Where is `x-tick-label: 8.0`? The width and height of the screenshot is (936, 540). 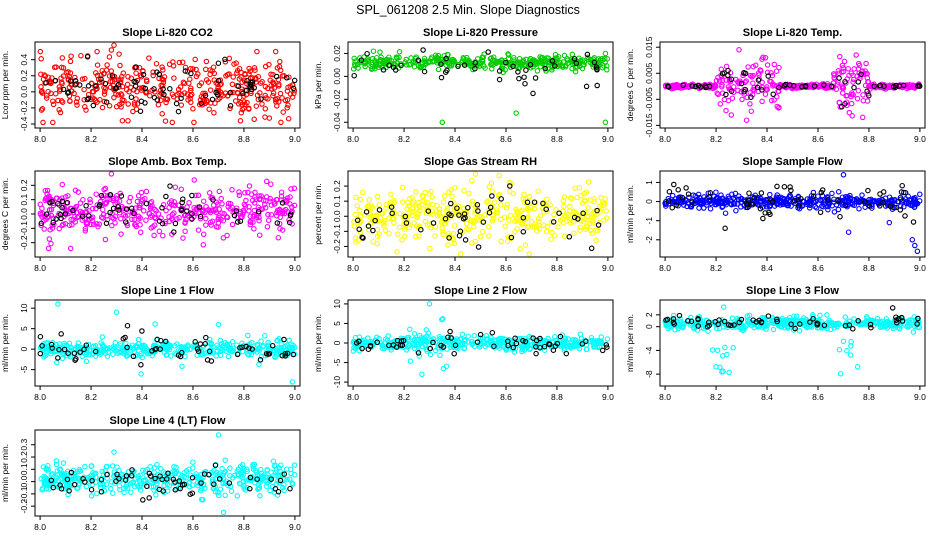
x-tick-label: 8.0 is located at coordinates (665, 139).